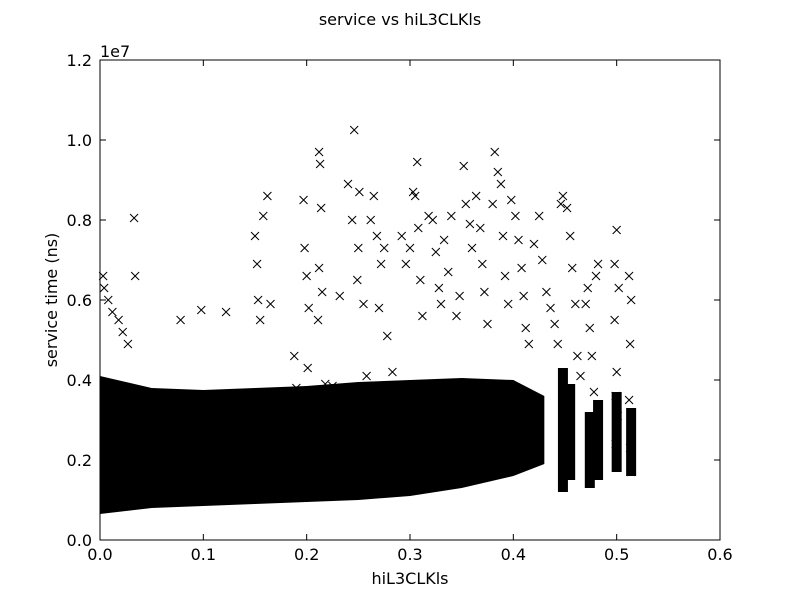 The height and width of the screenshot is (600, 800). I want to click on x-tick-label: 0.2, so click(306, 554).